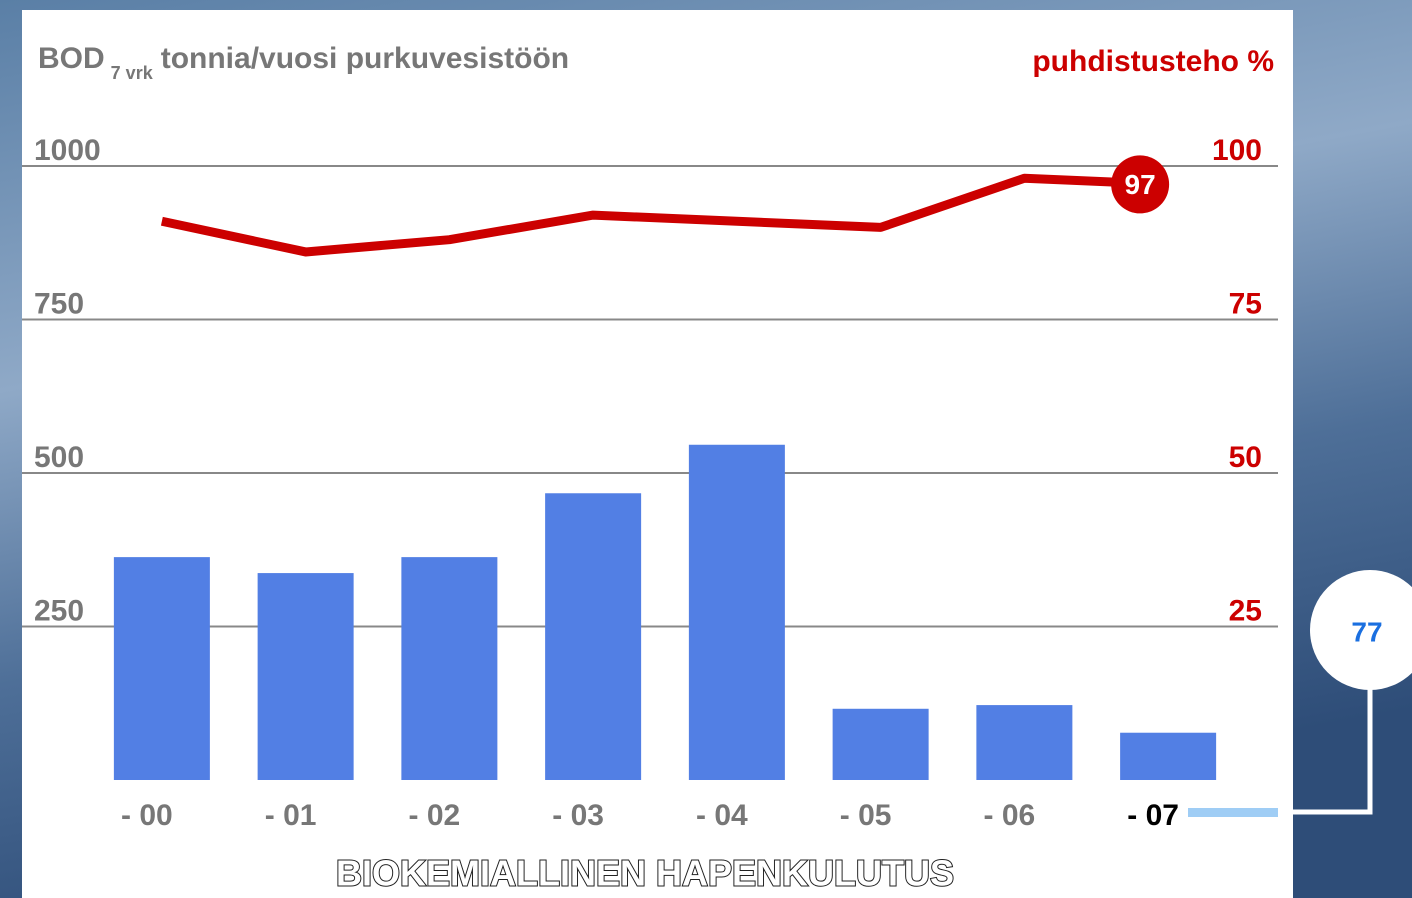  What do you see at coordinates (59, 303) in the screenshot?
I see `y-tick-label: 750` at bounding box center [59, 303].